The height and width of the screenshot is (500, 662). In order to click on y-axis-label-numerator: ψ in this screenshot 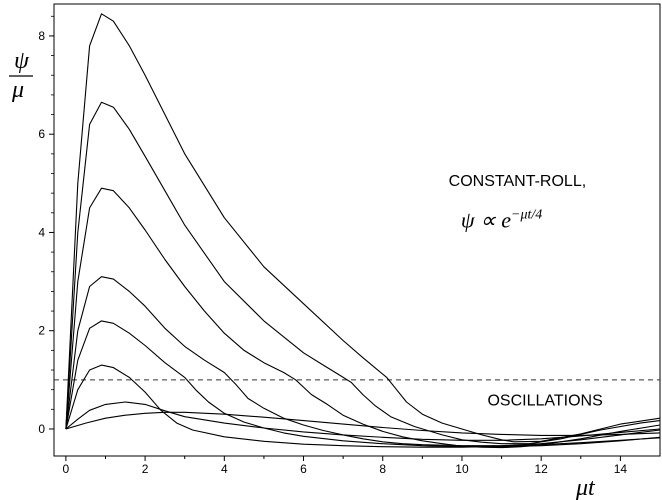, I will do `click(22, 61)`.